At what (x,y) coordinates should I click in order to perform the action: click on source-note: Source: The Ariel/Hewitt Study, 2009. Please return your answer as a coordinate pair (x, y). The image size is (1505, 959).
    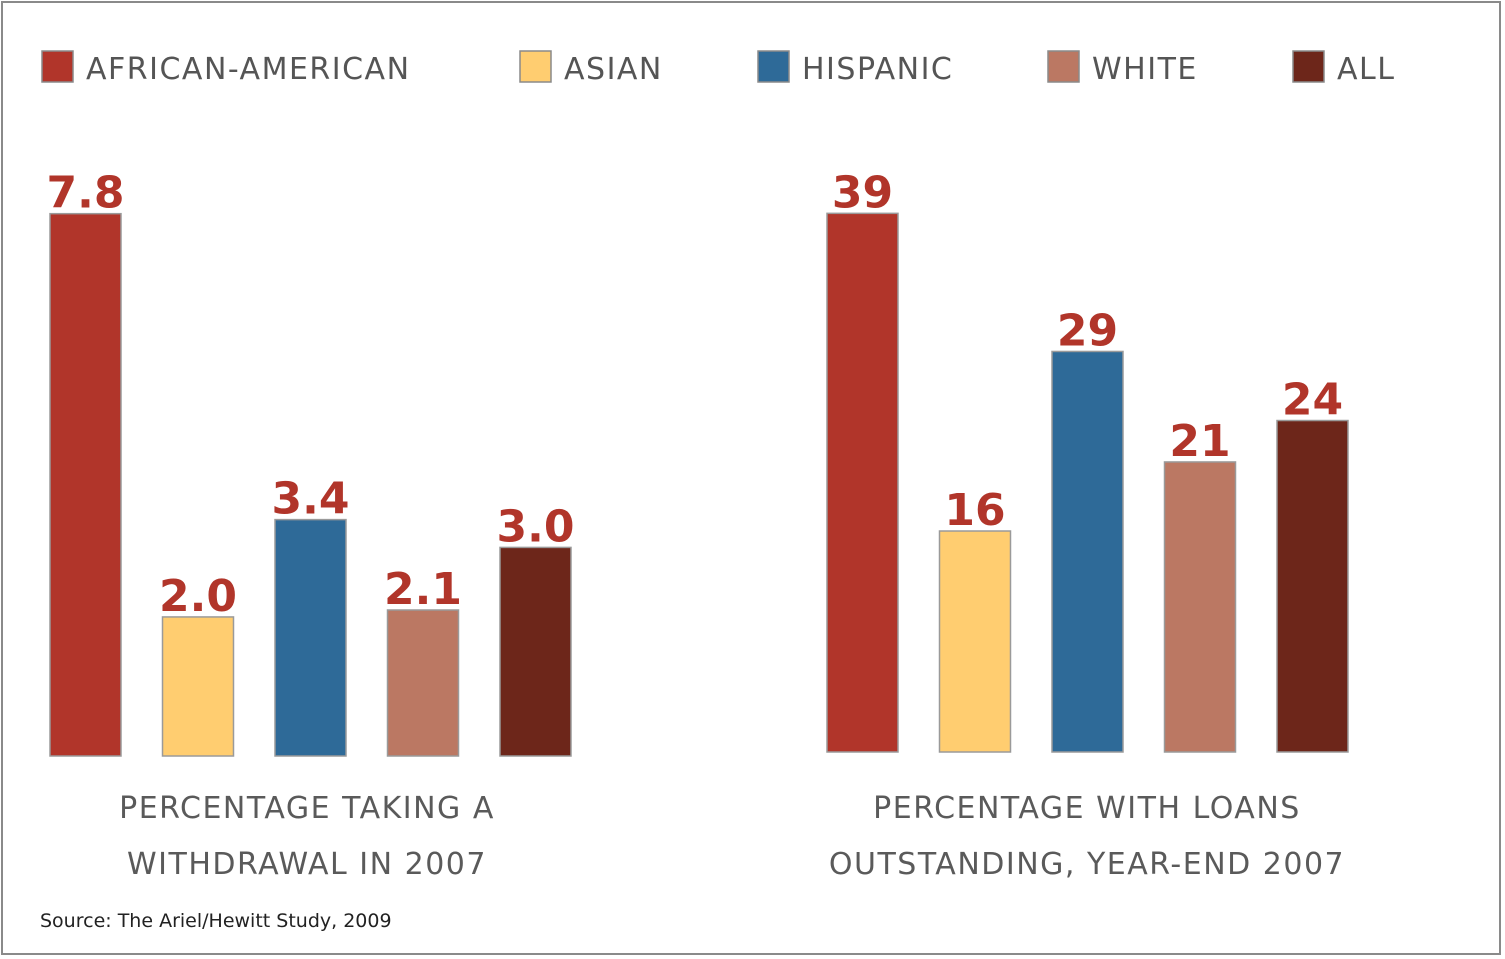
    Looking at the image, I should click on (216, 921).